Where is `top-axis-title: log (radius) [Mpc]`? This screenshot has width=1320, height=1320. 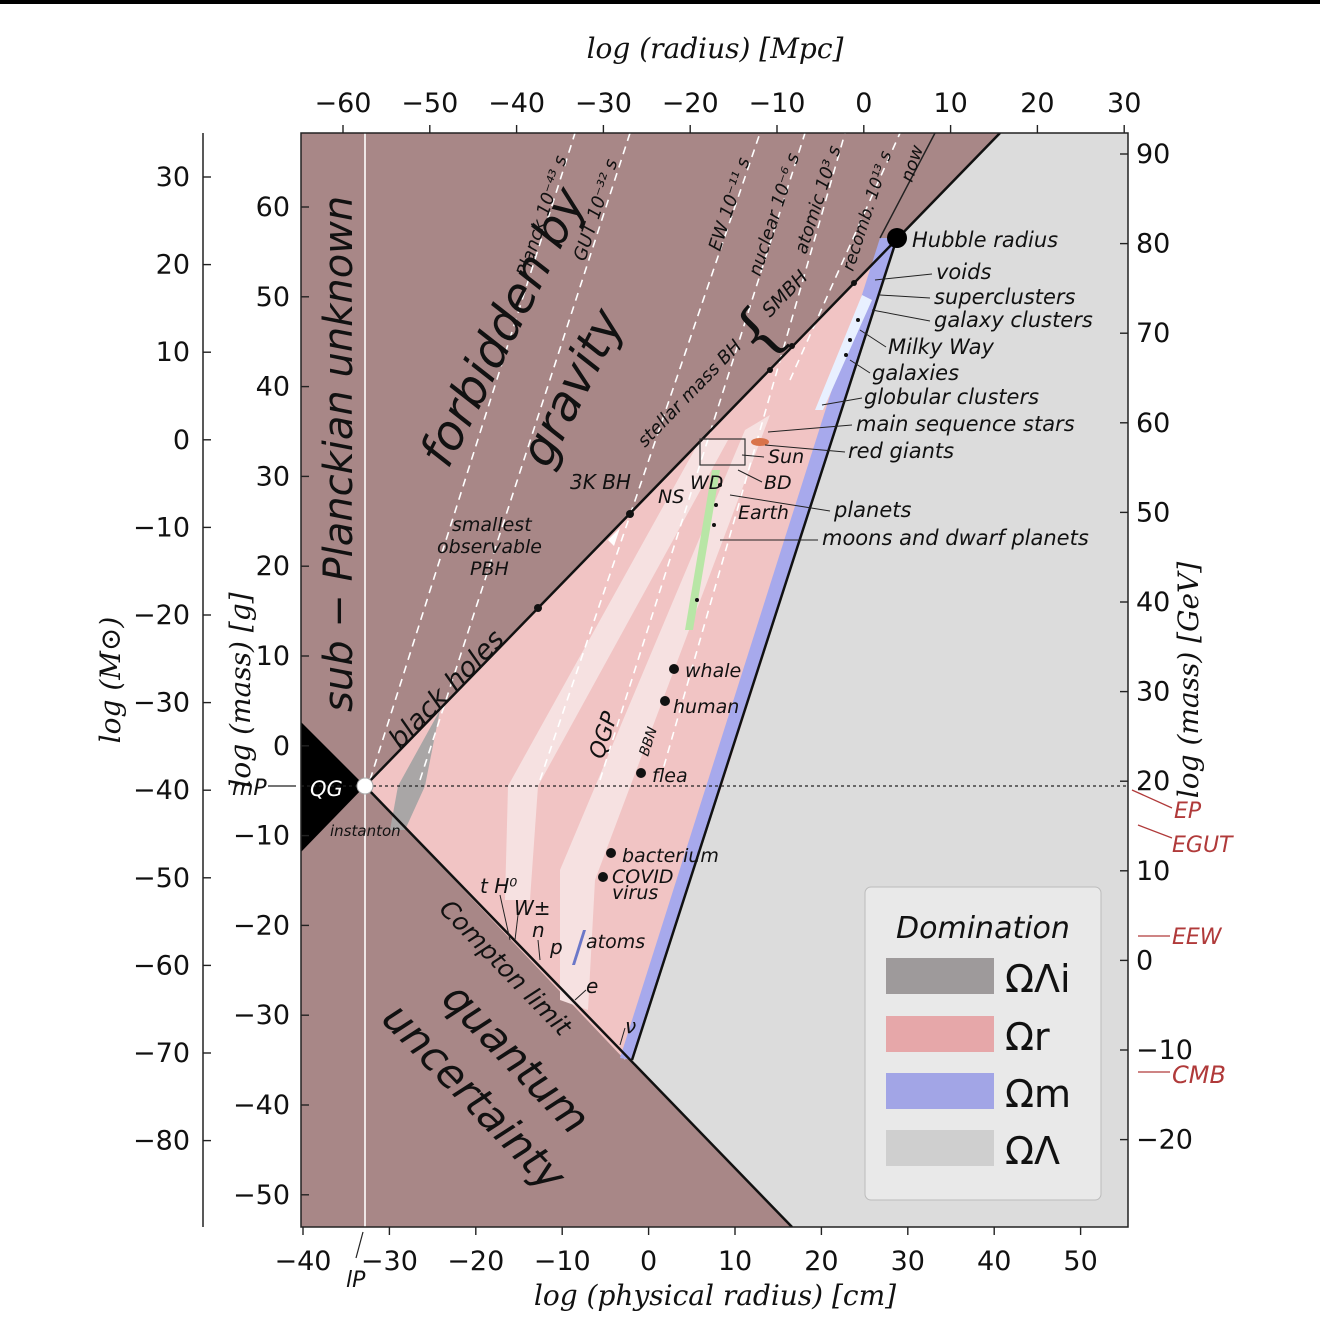 top-axis-title: log (radius) [Mpc] is located at coordinates (715, 48).